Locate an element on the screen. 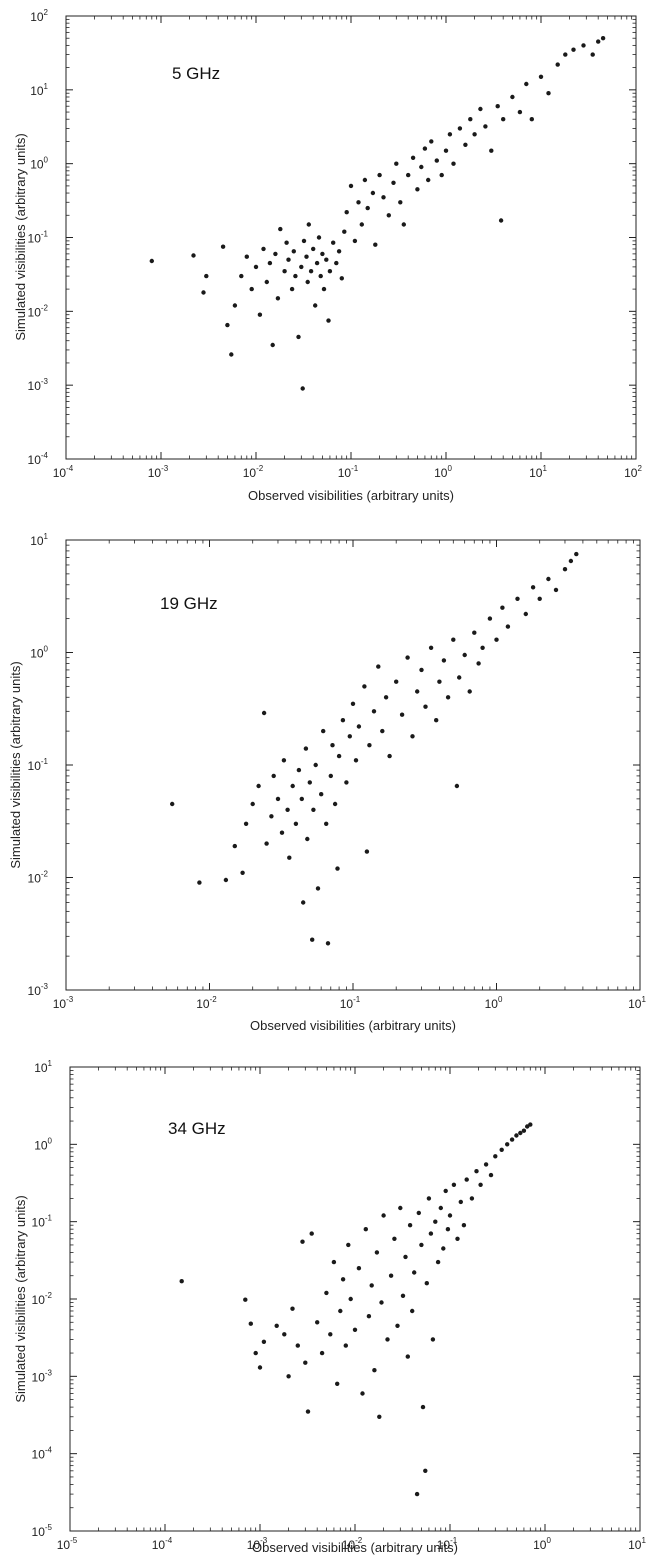 Image resolution: width=658 pixels, height=1558 pixels. y-tick-label: 10⁻² is located at coordinates (38, 878).